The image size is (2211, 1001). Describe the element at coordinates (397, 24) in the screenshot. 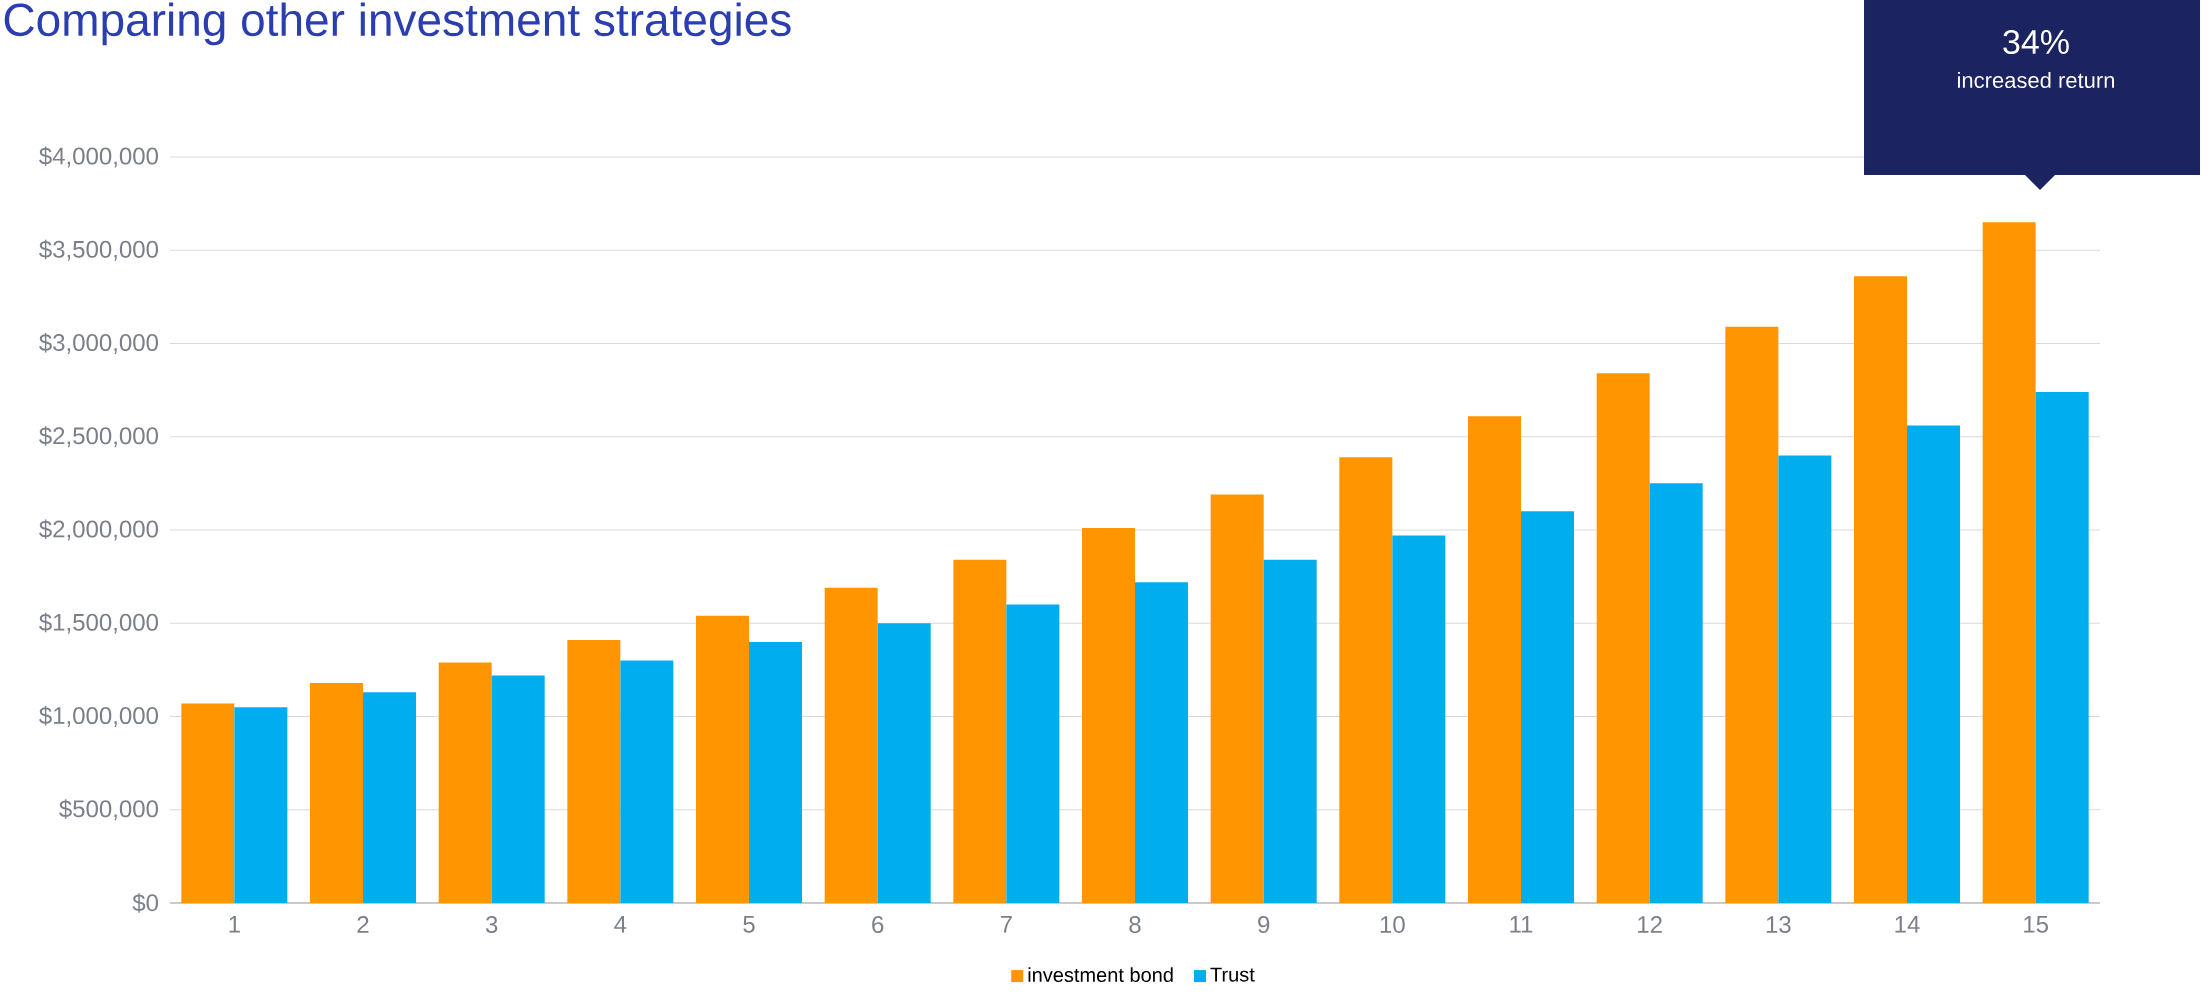

I see `chart-title: Comparing other investment strategies` at that location.